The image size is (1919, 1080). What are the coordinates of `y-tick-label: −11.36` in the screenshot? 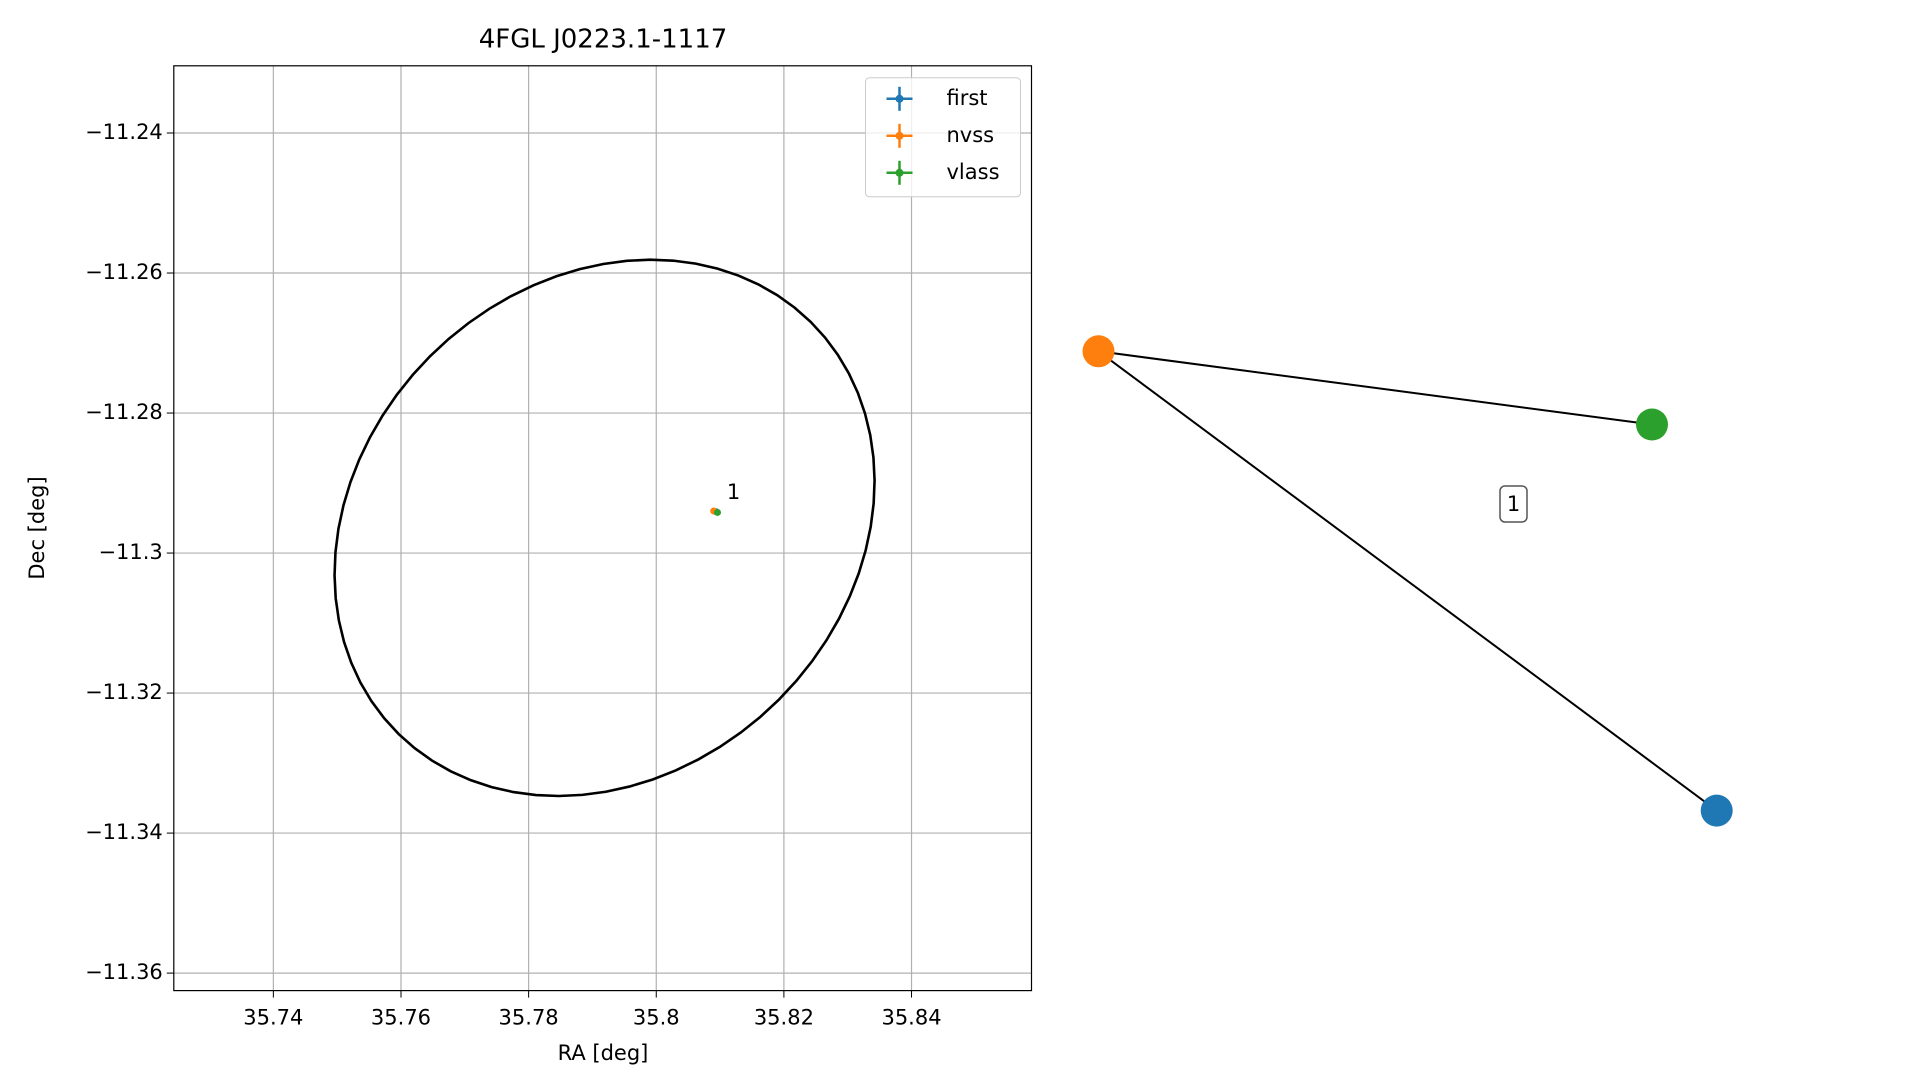 It's located at (124, 972).